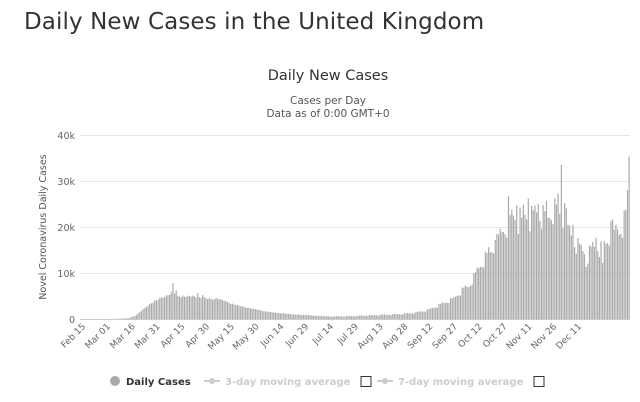 The height and width of the screenshot is (402, 640). Describe the element at coordinates (323, 335) in the screenshot. I see `x-tick-label: Jul 14` at that location.